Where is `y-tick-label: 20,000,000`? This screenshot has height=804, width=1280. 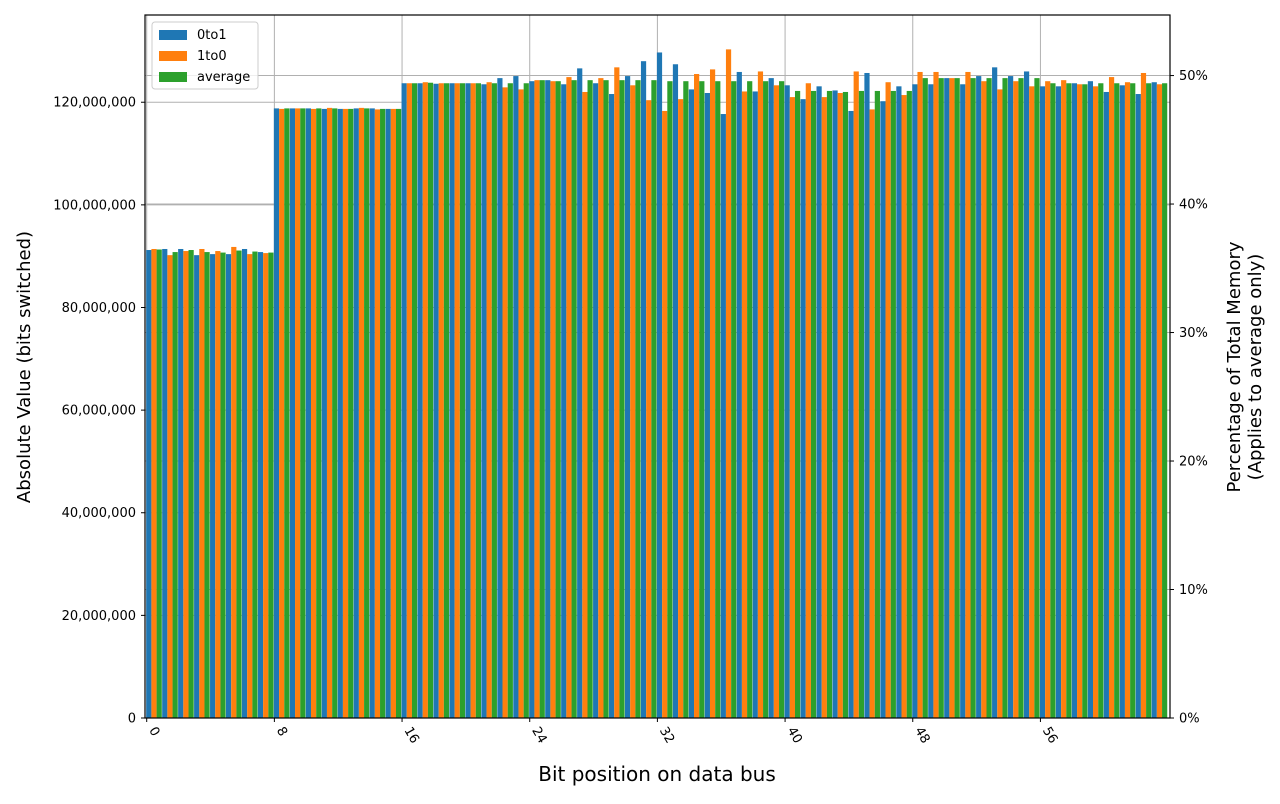
y-tick-label: 20,000,000 is located at coordinates (99, 616).